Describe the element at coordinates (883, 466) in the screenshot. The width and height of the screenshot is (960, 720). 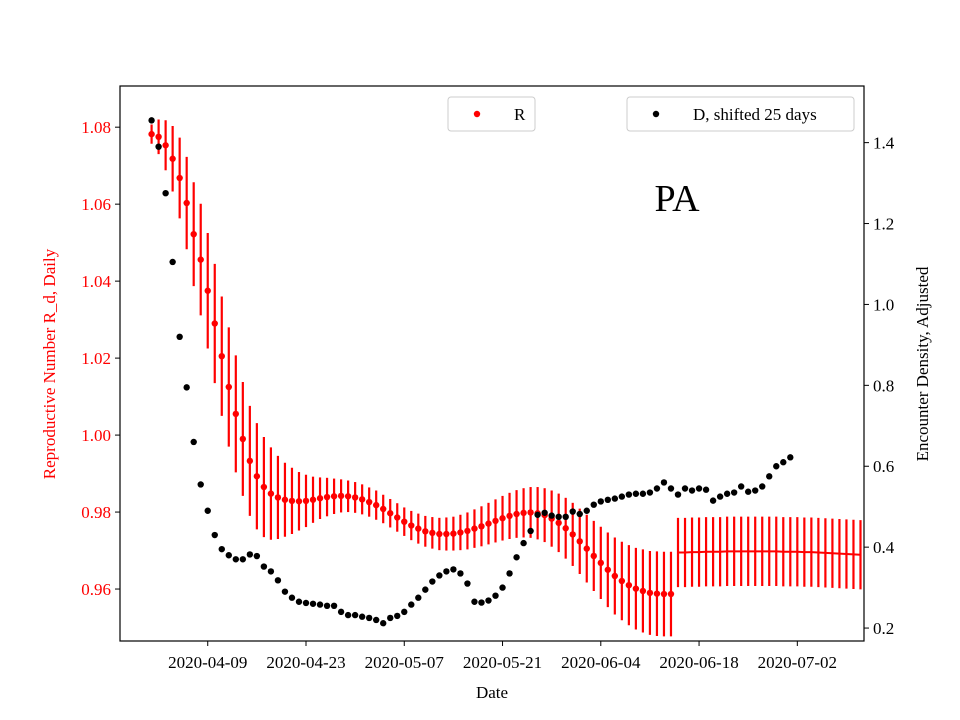
I see `y-right-tick-label: 0.6` at that location.